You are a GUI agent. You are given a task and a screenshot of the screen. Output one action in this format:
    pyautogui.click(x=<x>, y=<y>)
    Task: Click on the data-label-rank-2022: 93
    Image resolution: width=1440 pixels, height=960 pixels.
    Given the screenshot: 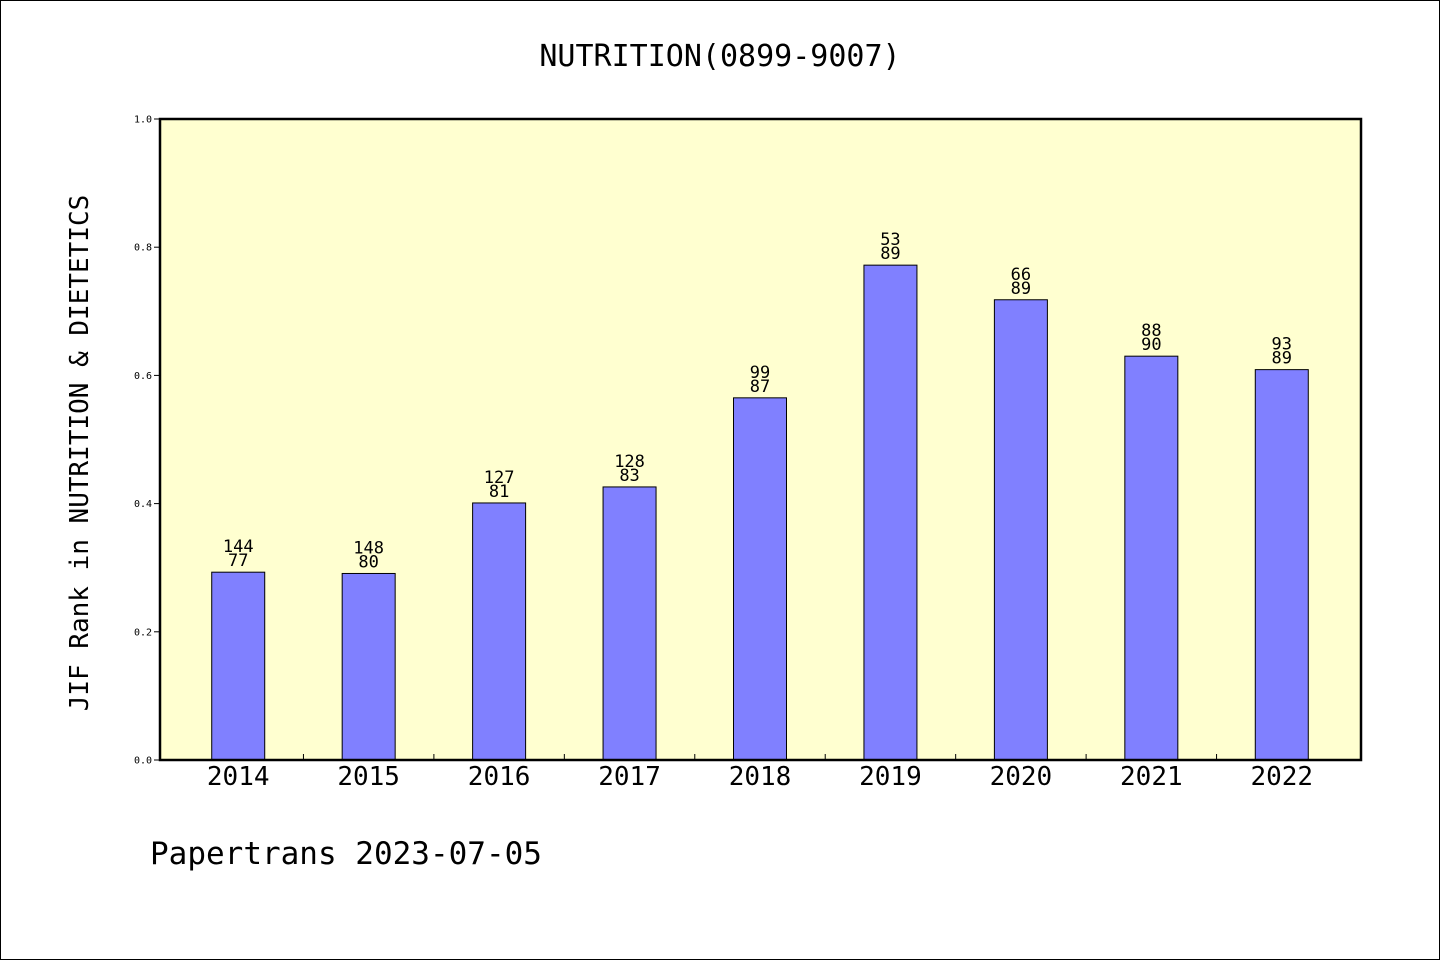 What is the action you would take?
    pyautogui.click(x=1282, y=345)
    